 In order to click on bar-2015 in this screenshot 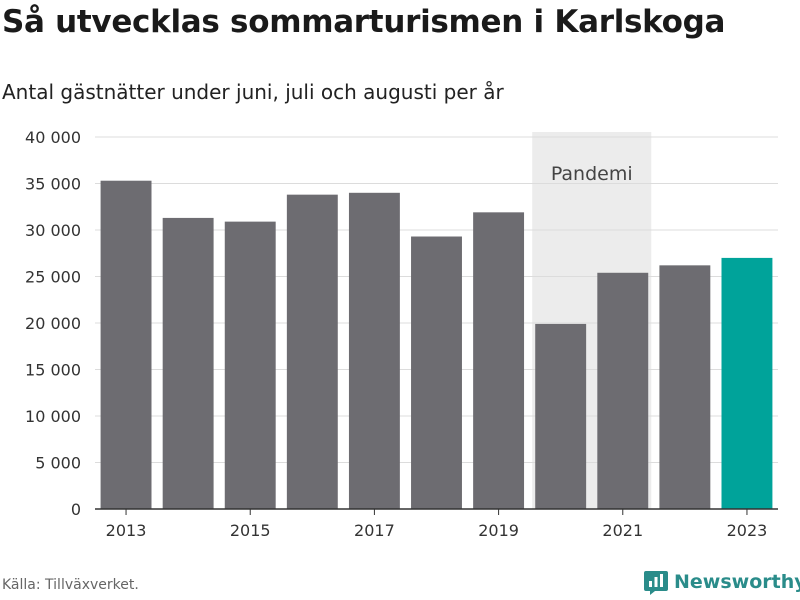, I will do `click(250, 365)`.